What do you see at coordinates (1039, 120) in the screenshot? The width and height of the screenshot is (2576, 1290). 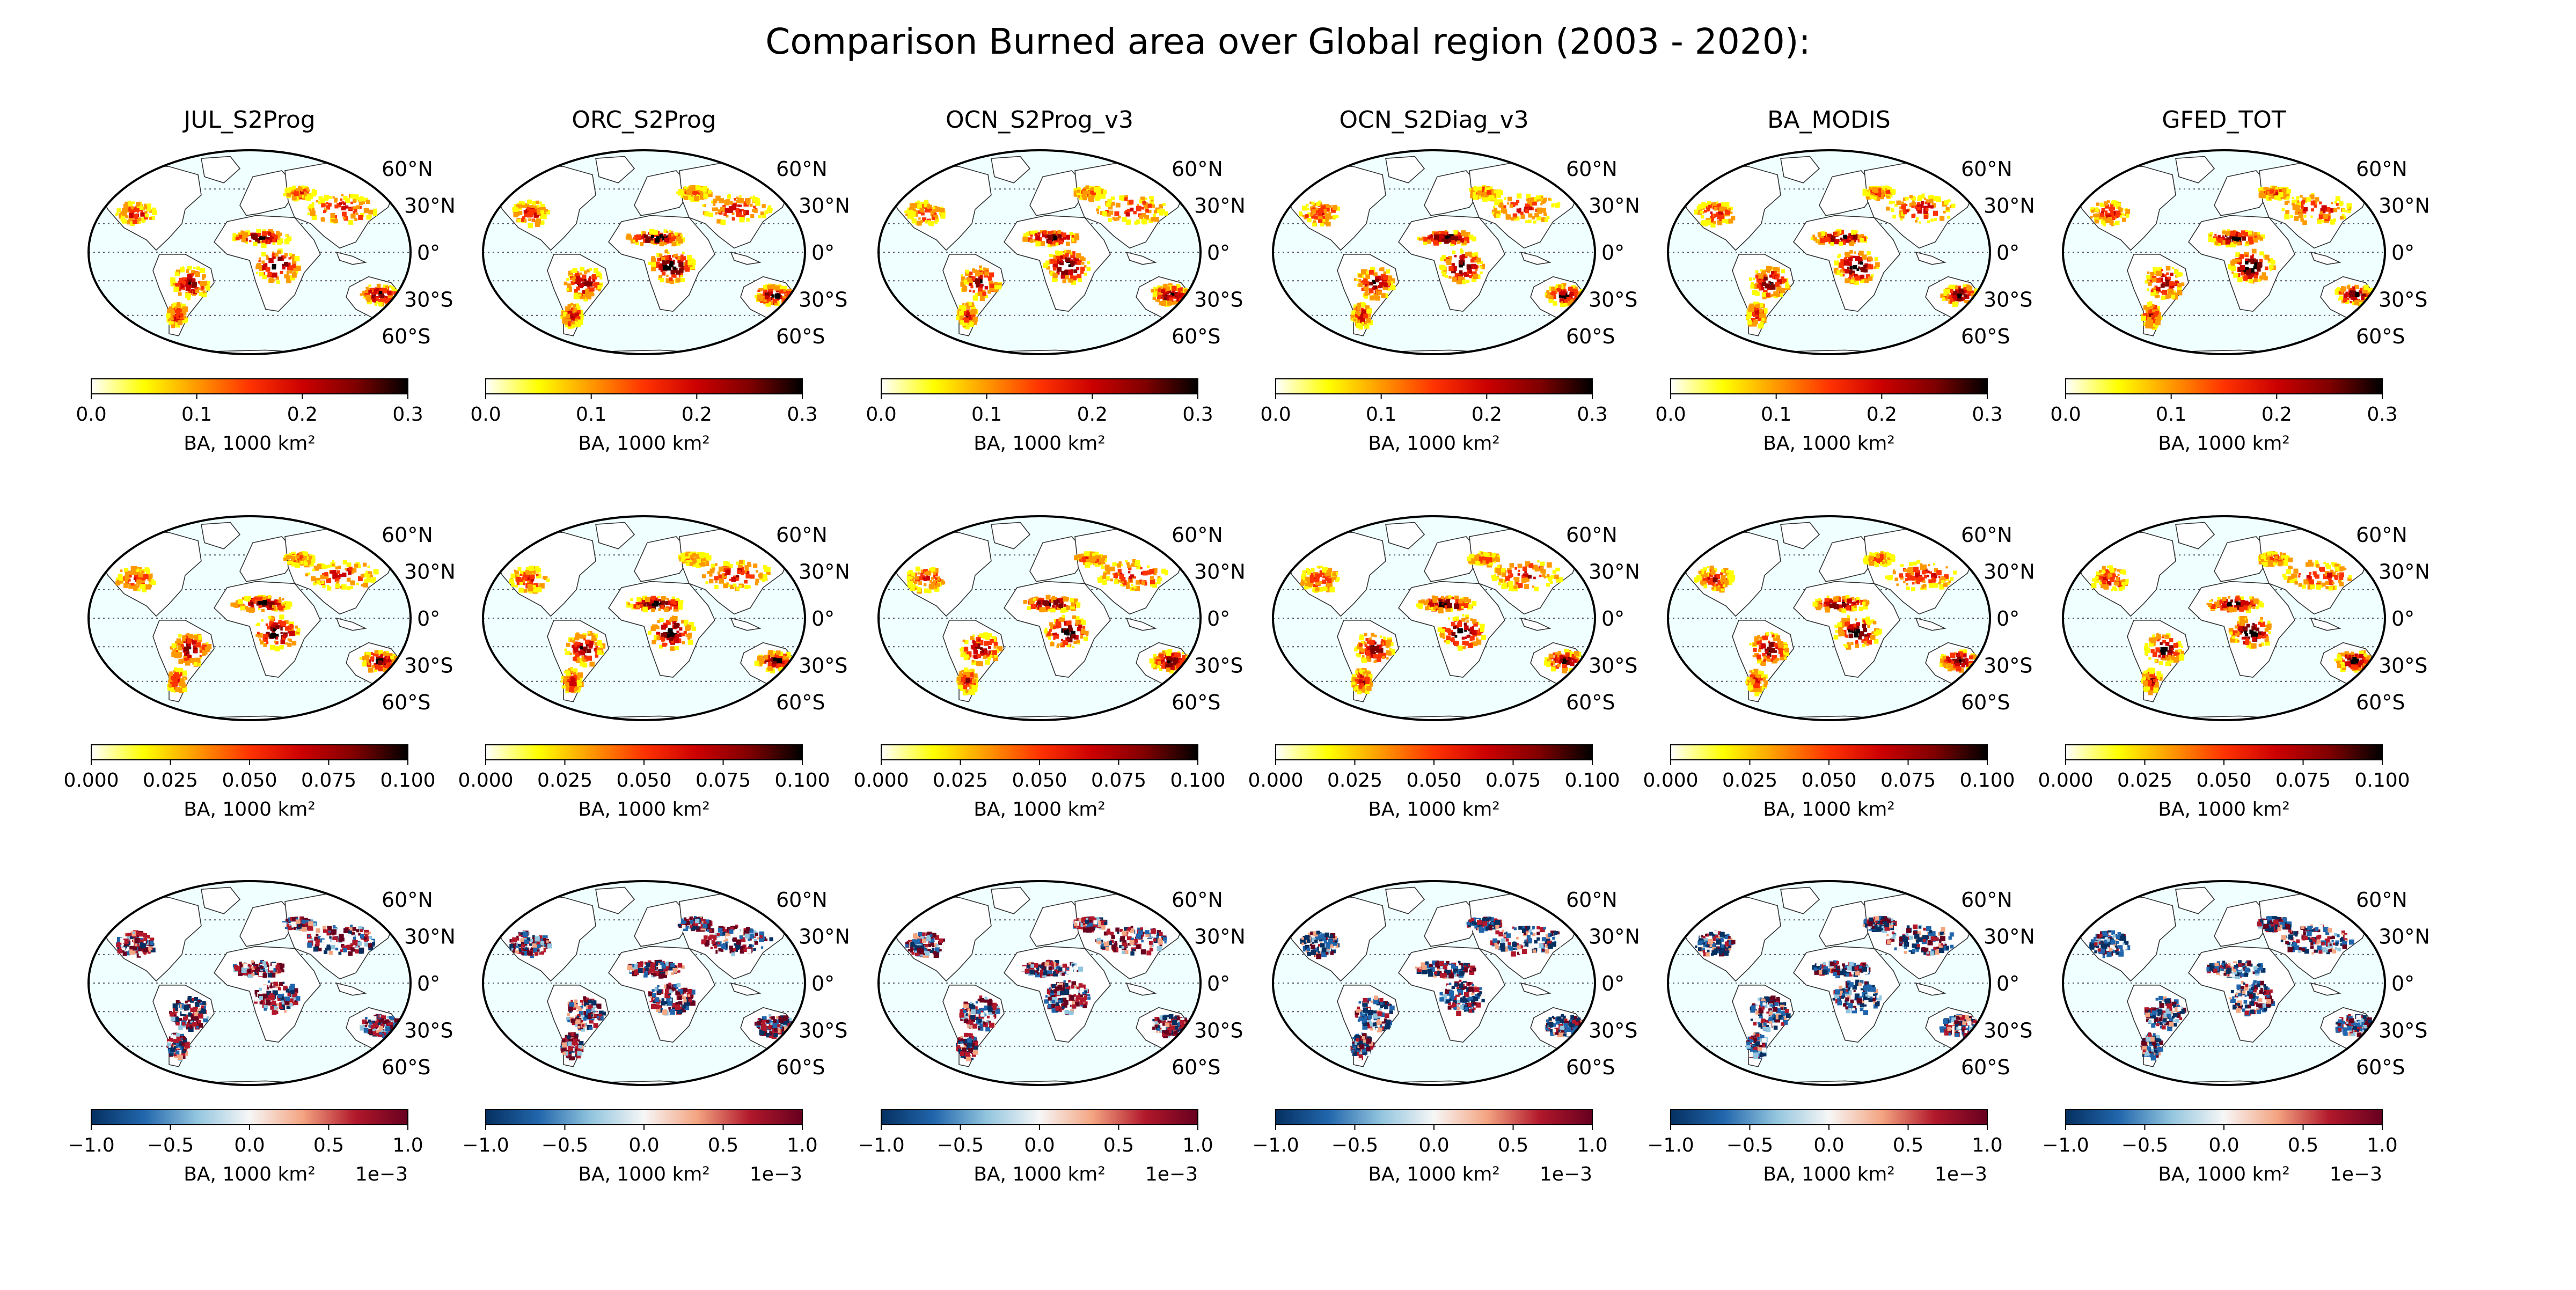 I see `column-title: OCN_S2Prog_v3` at bounding box center [1039, 120].